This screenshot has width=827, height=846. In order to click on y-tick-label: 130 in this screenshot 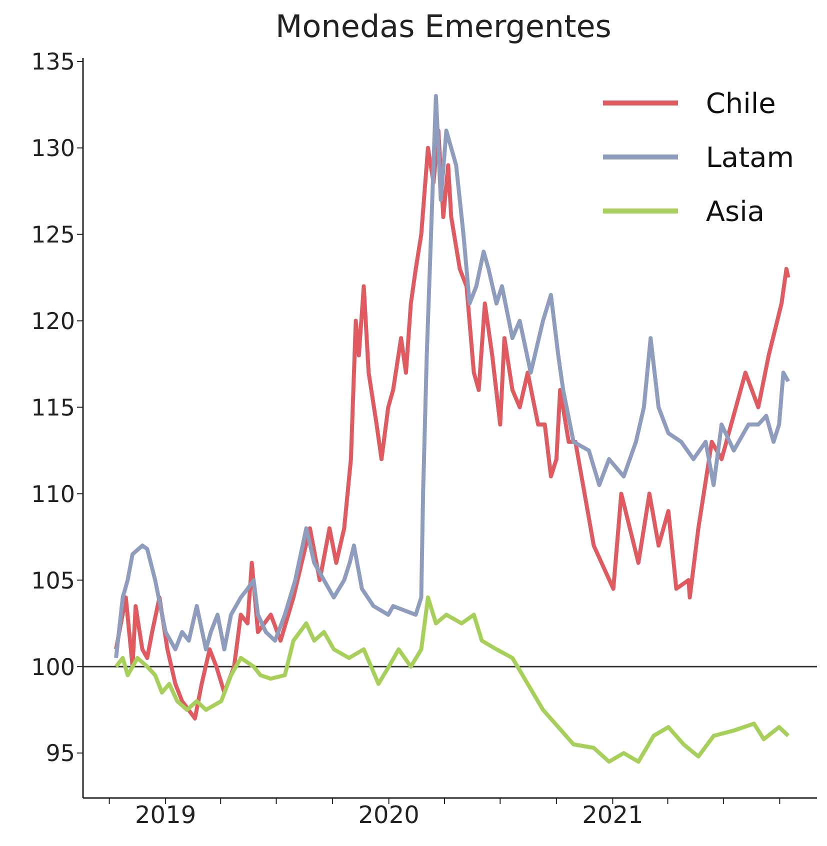, I will do `click(53, 149)`.